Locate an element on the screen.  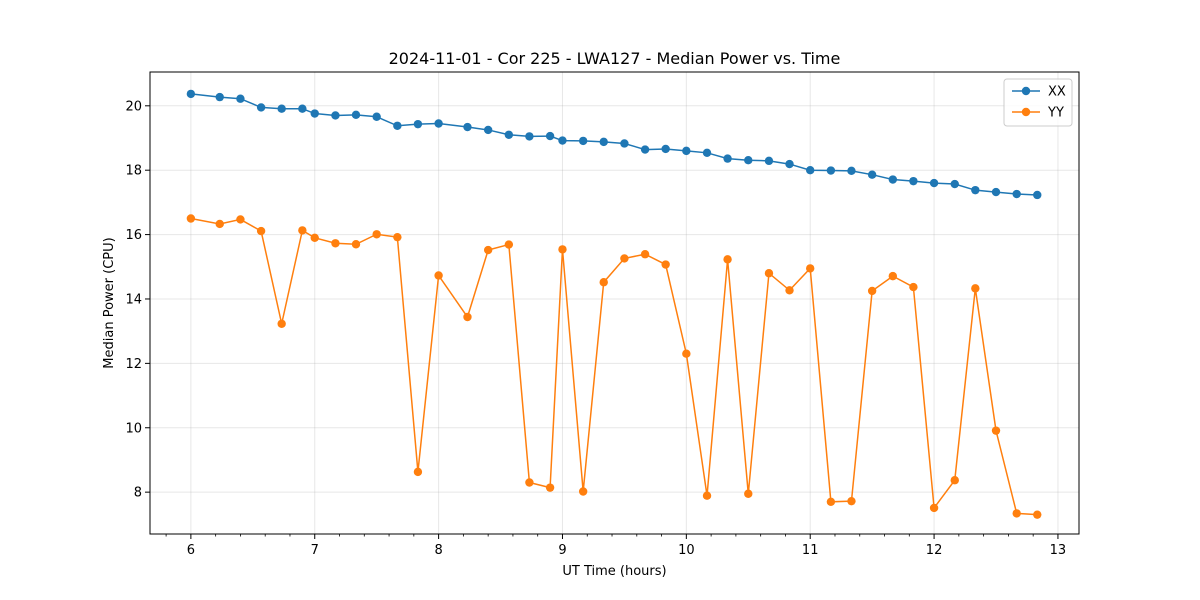
legend-label: YY is located at coordinates (1055, 113).